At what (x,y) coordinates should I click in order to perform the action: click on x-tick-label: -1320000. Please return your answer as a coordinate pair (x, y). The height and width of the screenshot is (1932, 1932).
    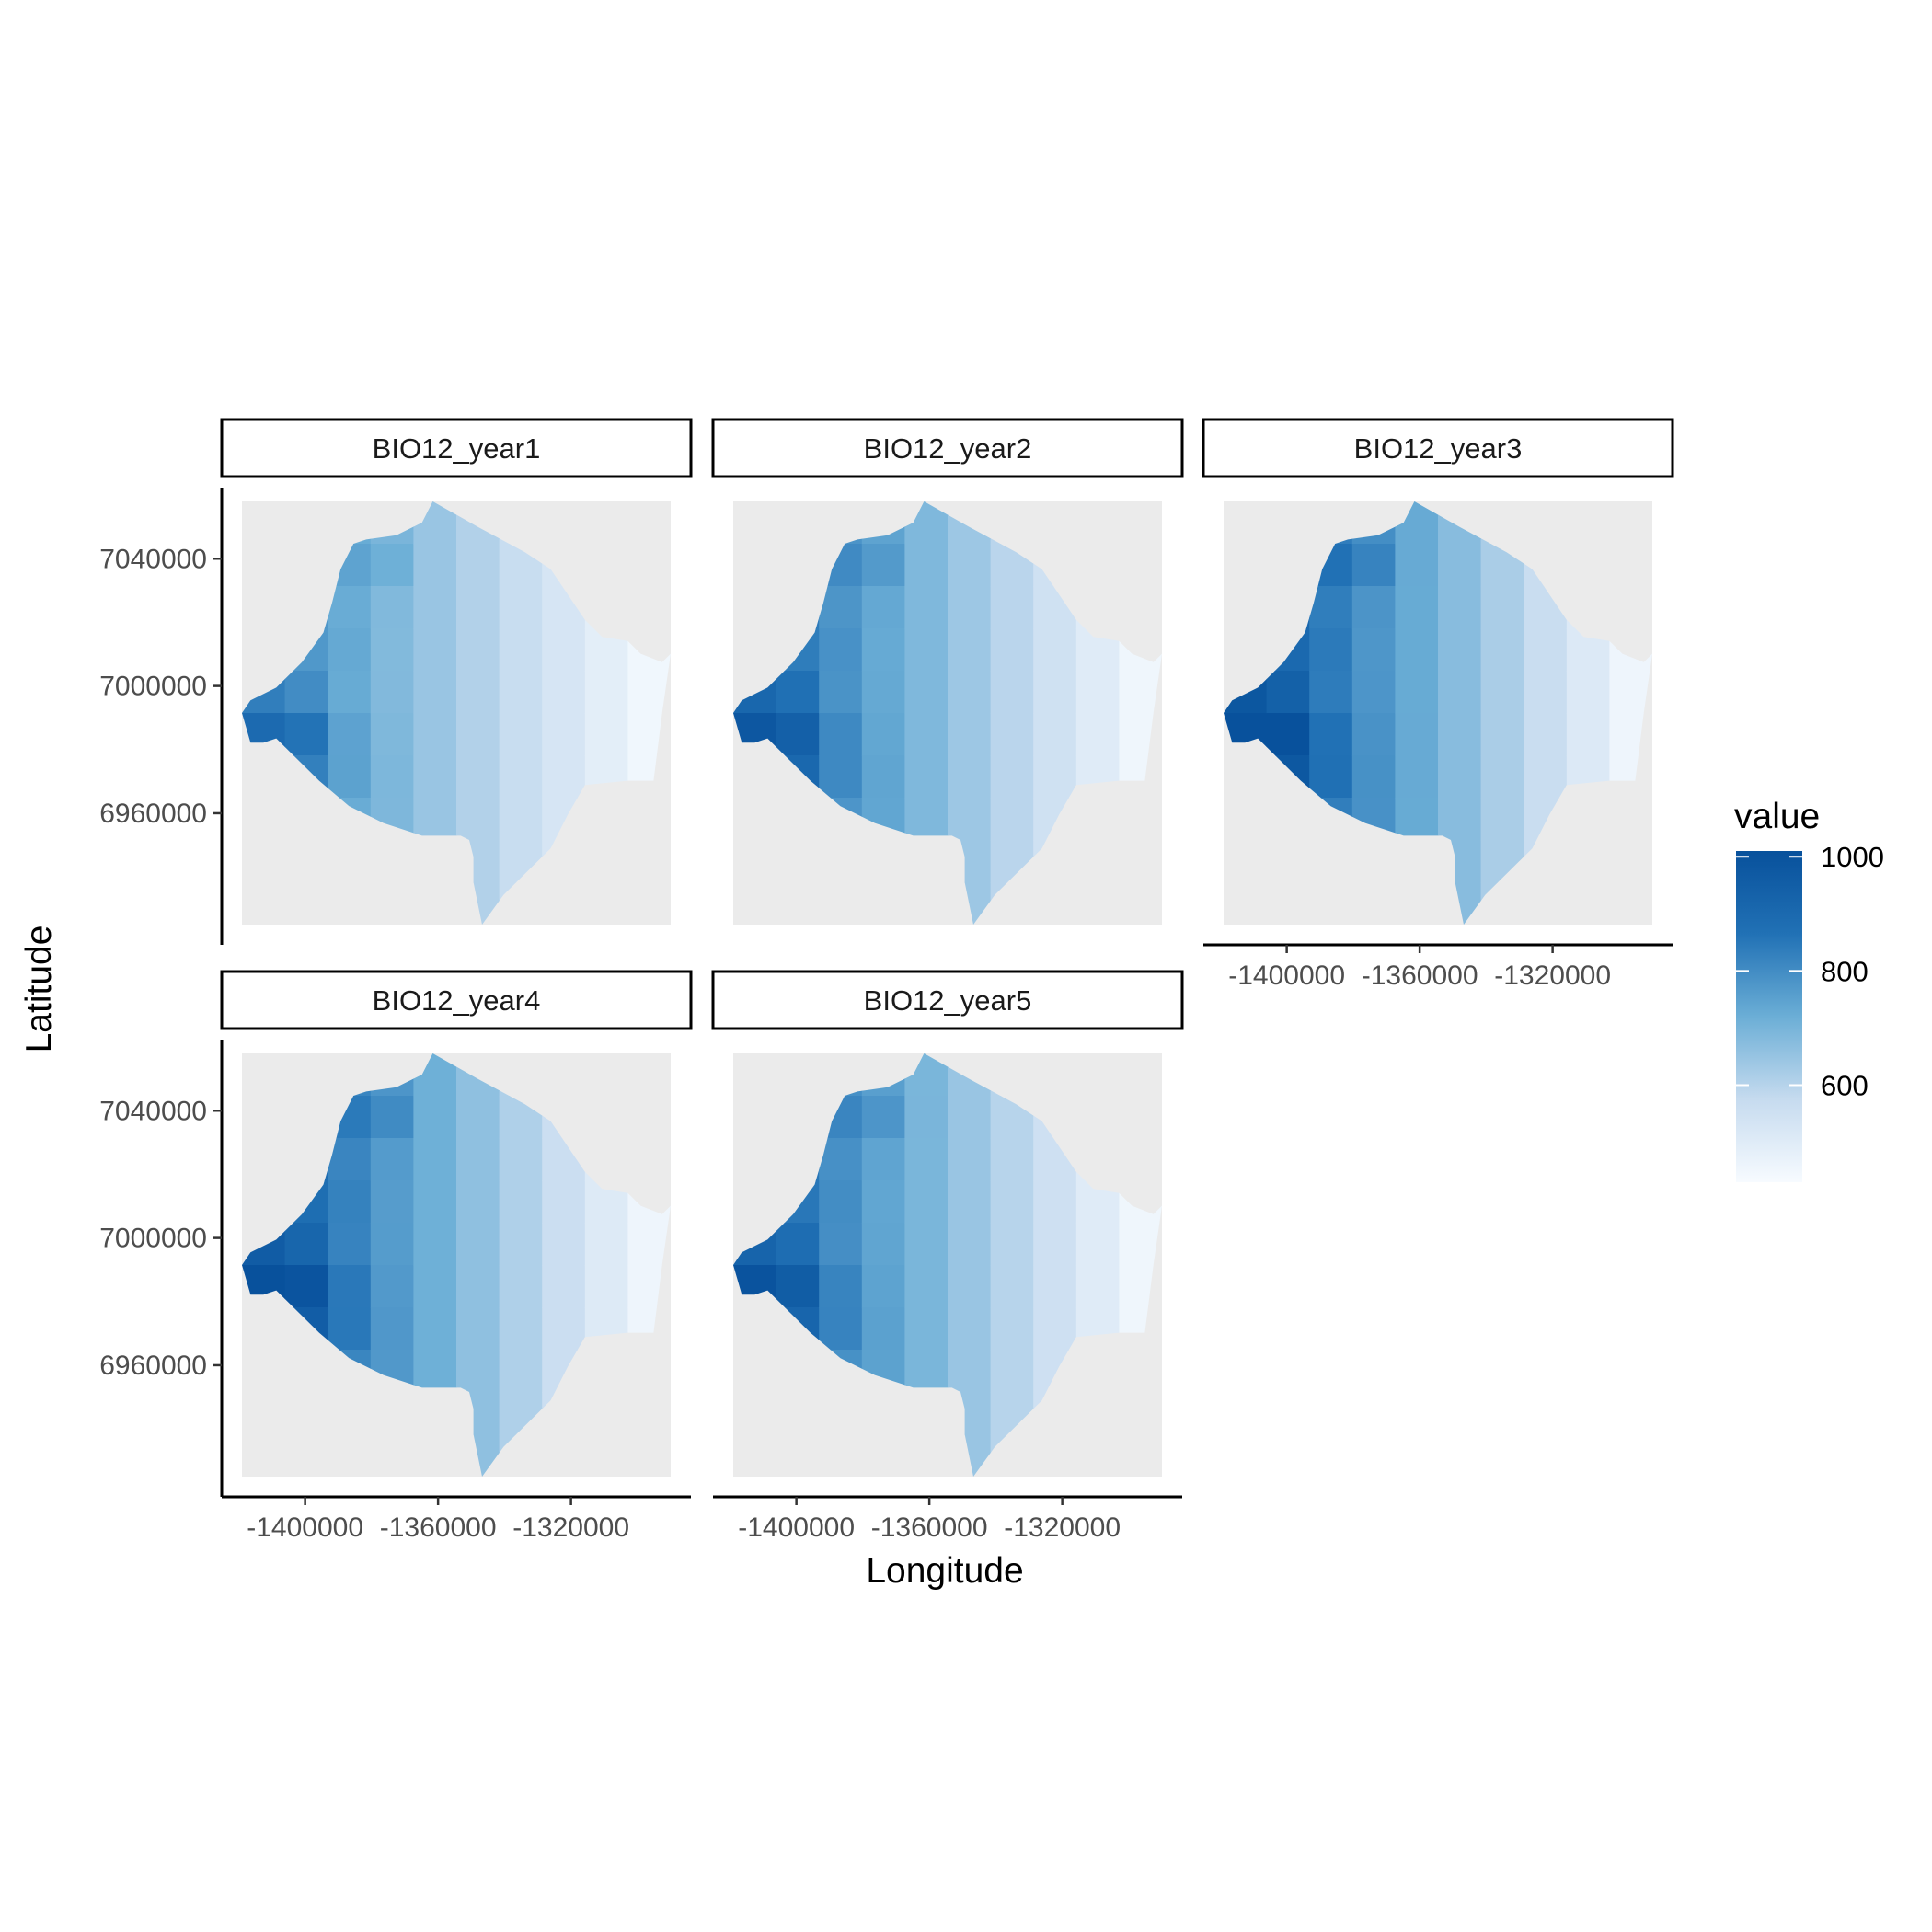
    Looking at the image, I should click on (570, 1527).